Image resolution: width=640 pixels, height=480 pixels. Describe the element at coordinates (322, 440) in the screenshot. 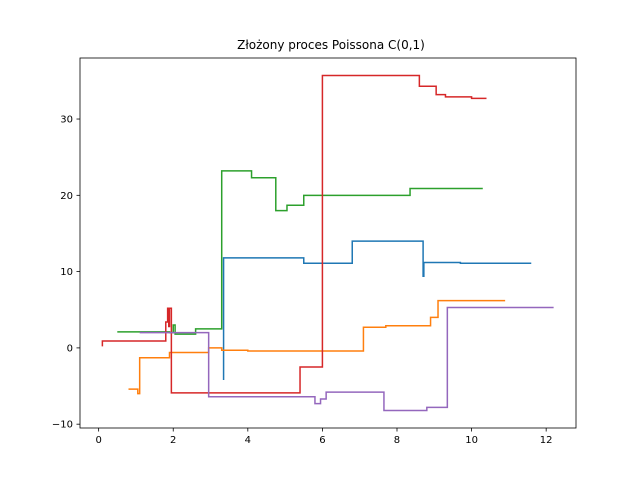

I see `x-tick-label: 6` at that location.